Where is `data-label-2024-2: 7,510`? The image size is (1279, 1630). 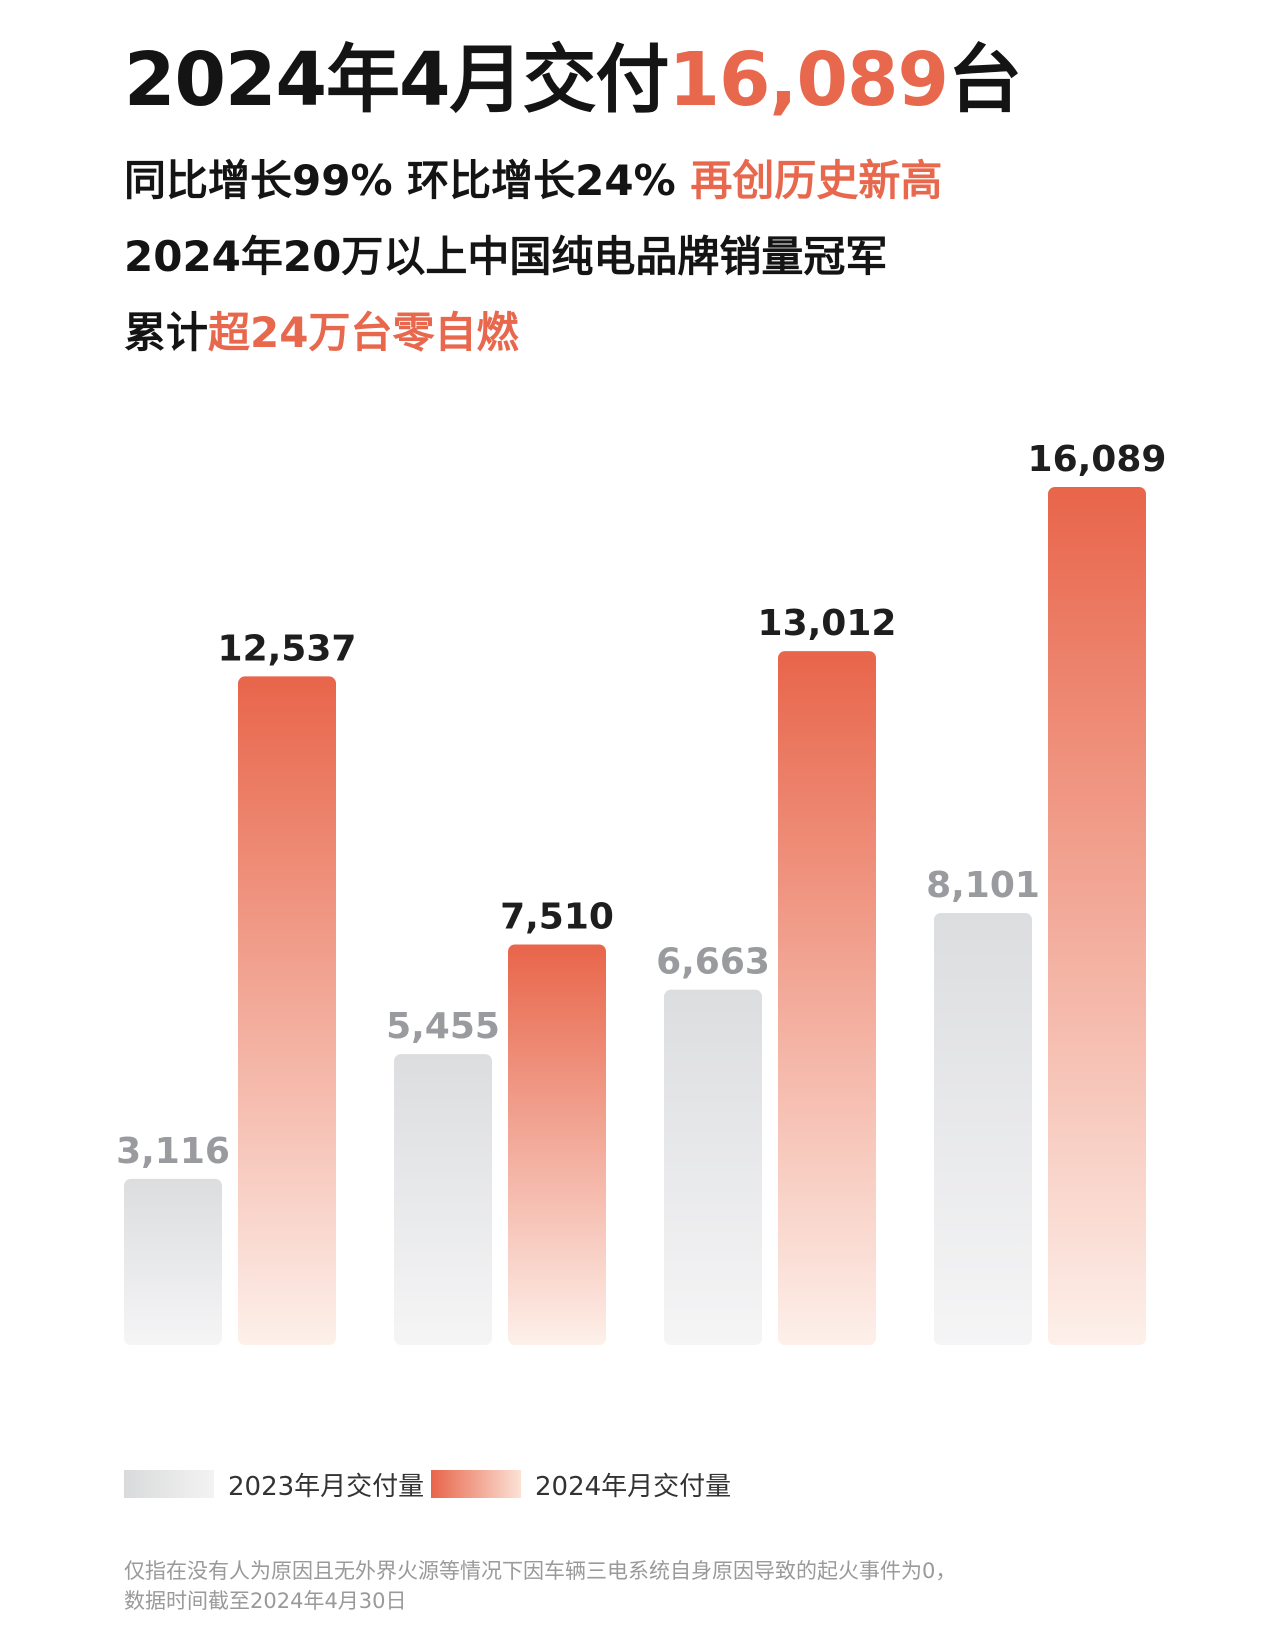 data-label-2024-2: 7,510 is located at coordinates (557, 917).